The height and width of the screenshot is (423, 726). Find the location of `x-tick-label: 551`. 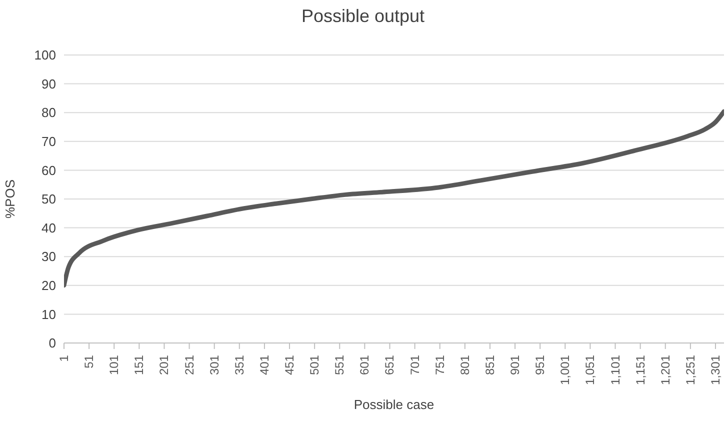

x-tick-label: 551 is located at coordinates (339, 365).